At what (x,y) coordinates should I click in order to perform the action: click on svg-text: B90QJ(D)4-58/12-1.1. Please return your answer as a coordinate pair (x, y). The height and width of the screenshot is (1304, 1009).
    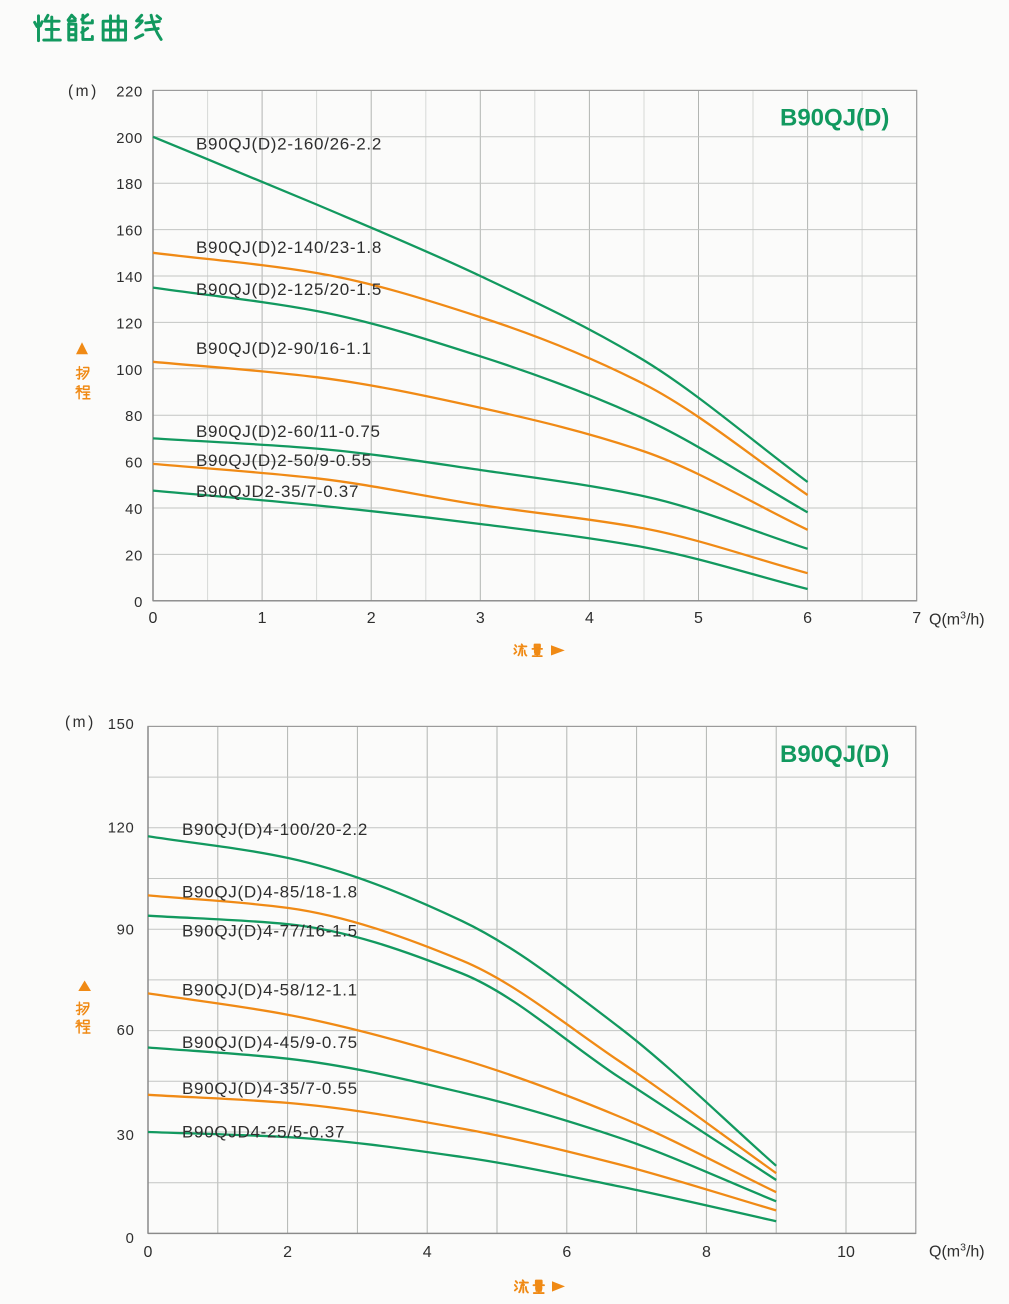
    Looking at the image, I should click on (270, 990).